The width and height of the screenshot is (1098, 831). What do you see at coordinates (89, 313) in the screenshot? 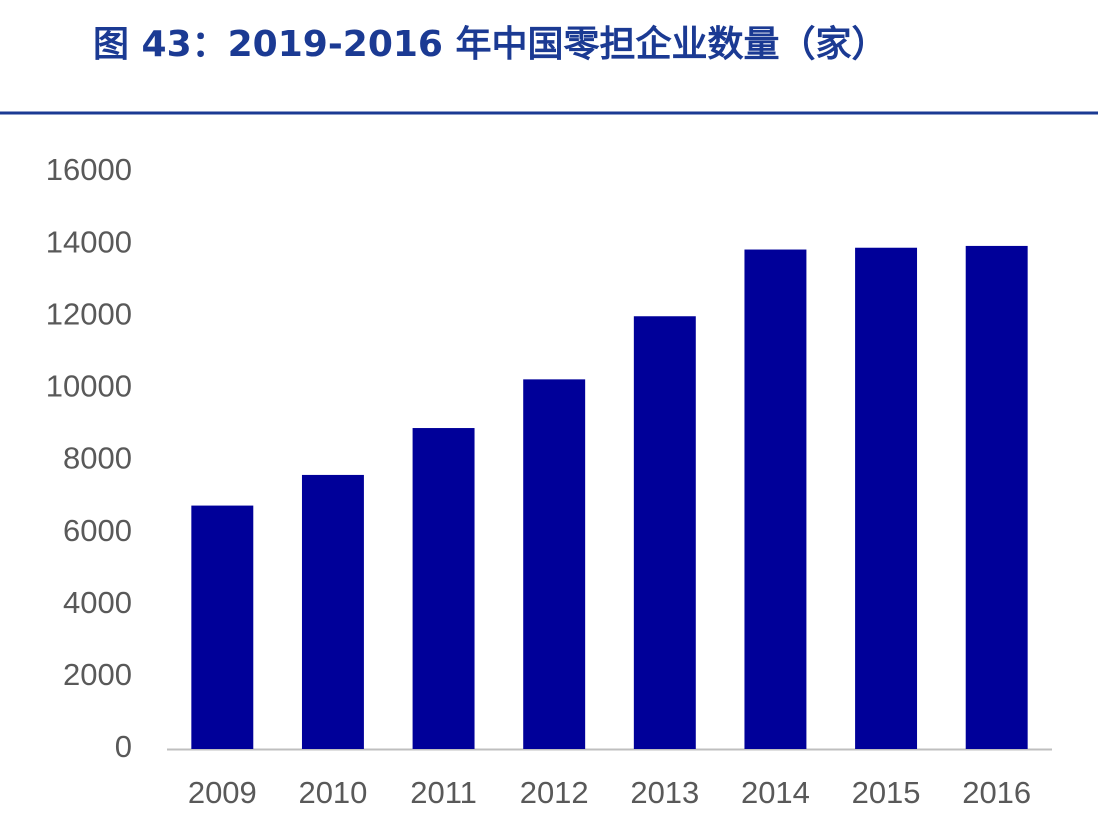
I see `y-tick-label: 12000` at bounding box center [89, 313].